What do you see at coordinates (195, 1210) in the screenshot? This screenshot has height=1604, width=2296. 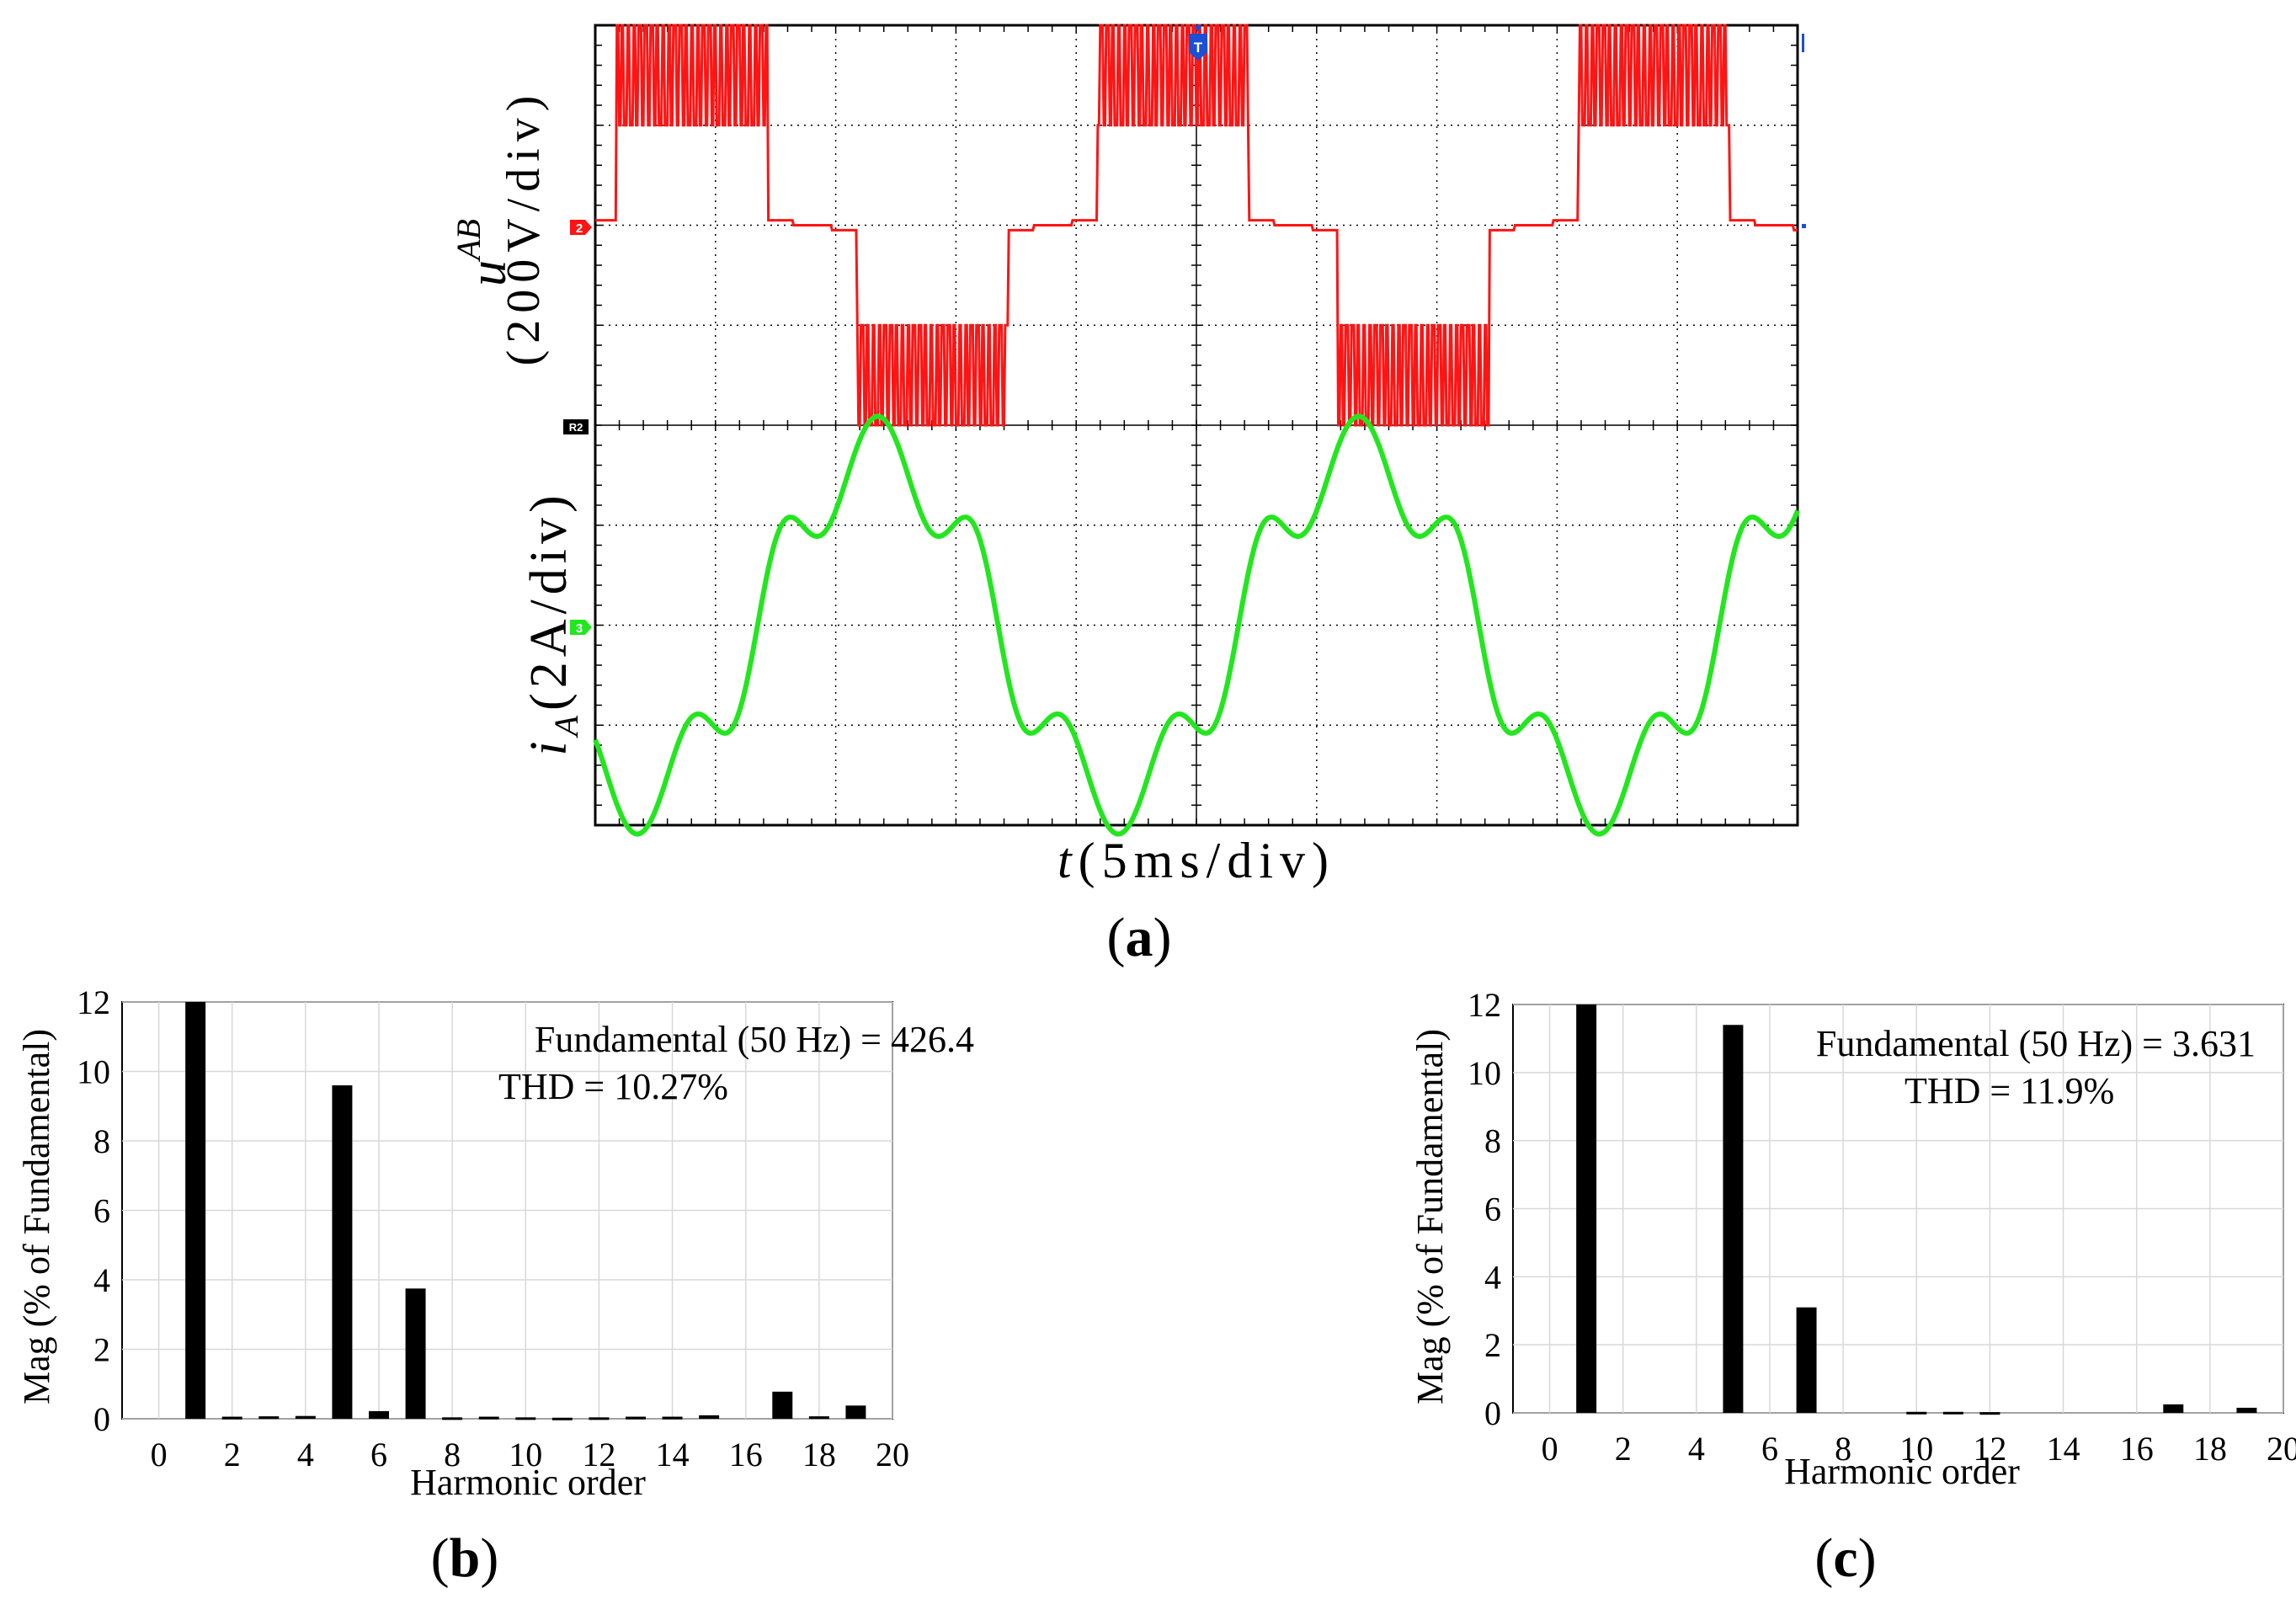 I see `b-bar-h1` at bounding box center [195, 1210].